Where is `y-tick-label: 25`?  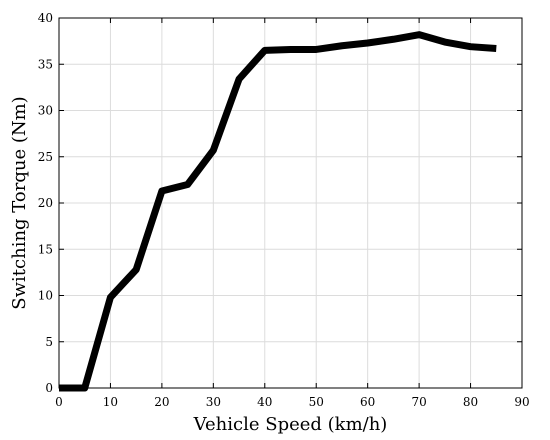 y-tick-label: 25 is located at coordinates (45, 157).